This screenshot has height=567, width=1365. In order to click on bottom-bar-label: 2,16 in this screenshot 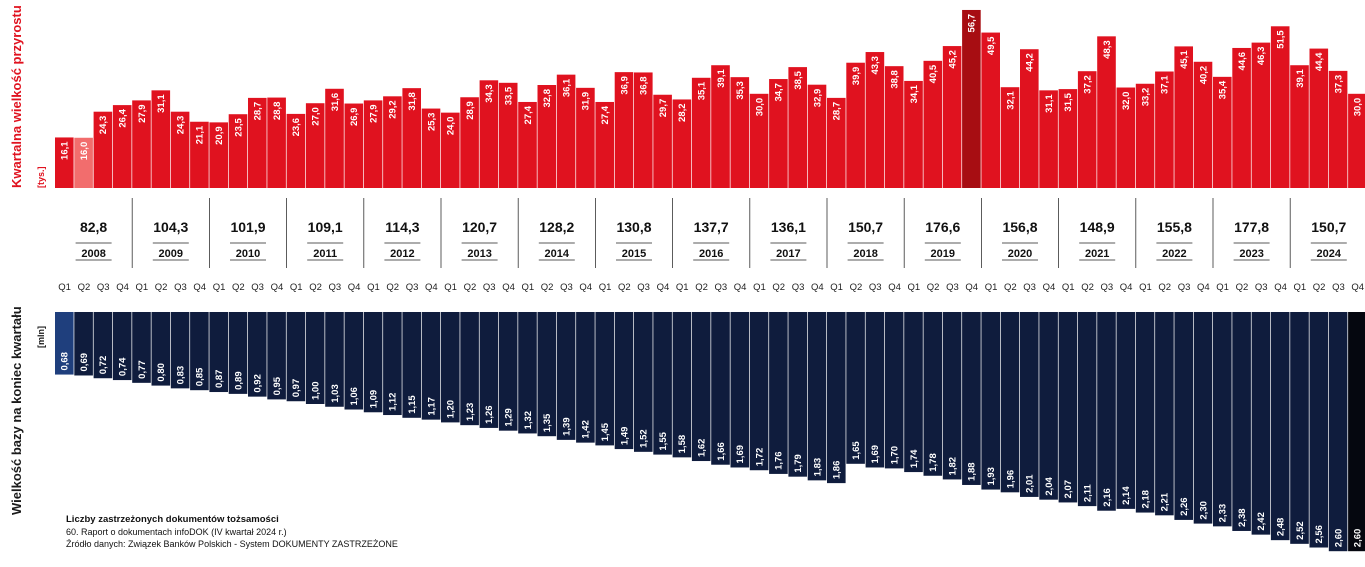, I will do `click(1107, 497)`.